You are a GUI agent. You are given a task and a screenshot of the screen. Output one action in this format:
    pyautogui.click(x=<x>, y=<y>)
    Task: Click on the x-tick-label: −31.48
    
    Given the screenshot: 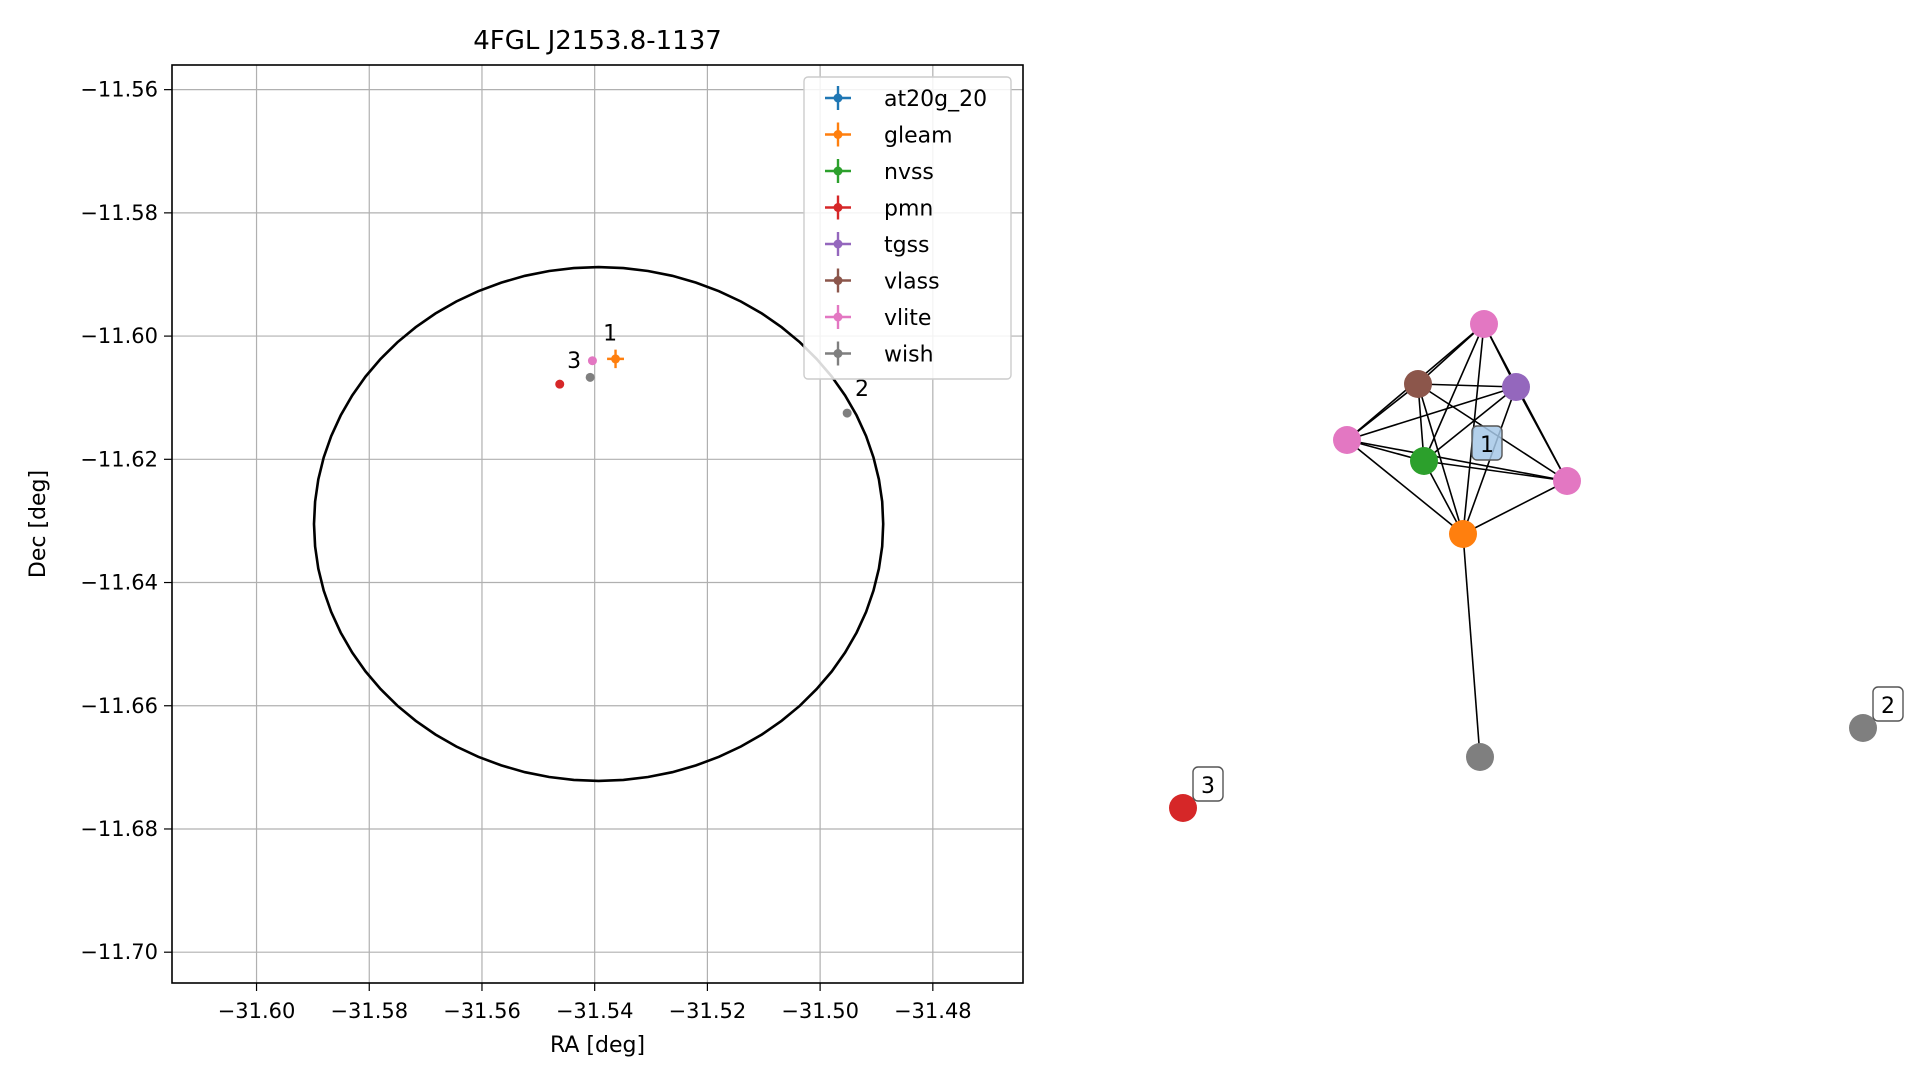 What is the action you would take?
    pyautogui.click(x=933, y=1011)
    